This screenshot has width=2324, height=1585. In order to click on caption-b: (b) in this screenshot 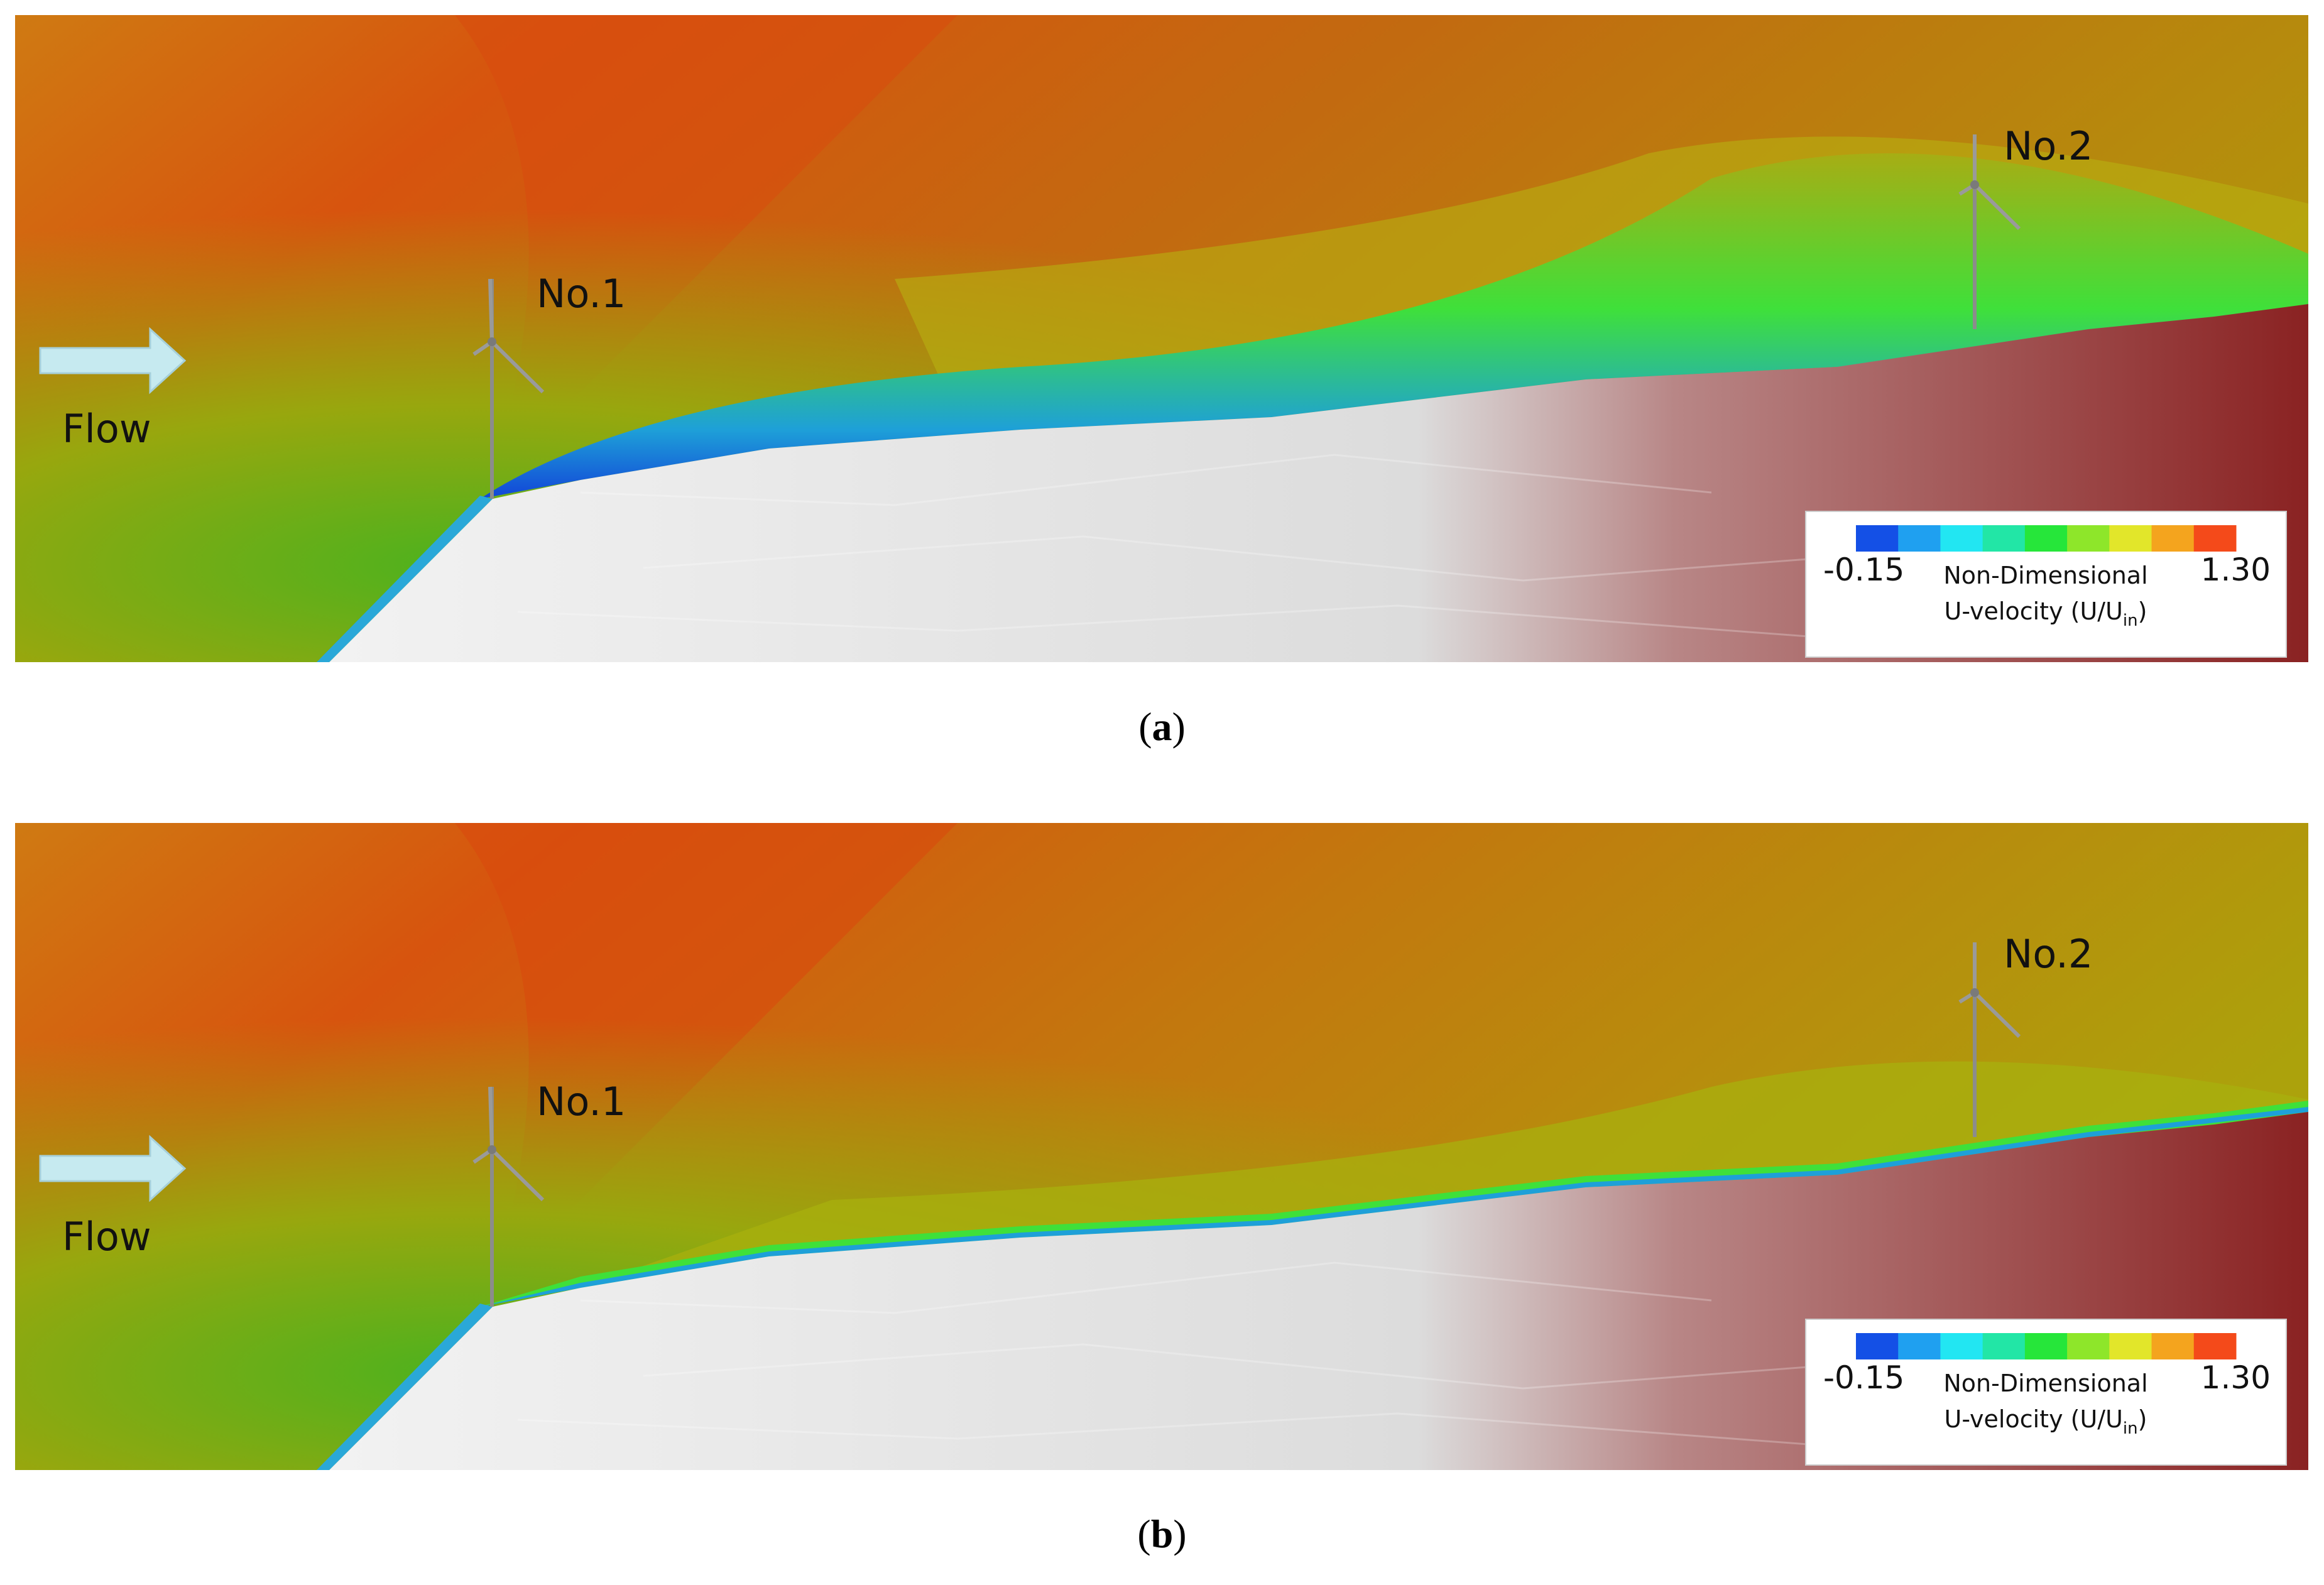, I will do `click(1162, 1533)`.